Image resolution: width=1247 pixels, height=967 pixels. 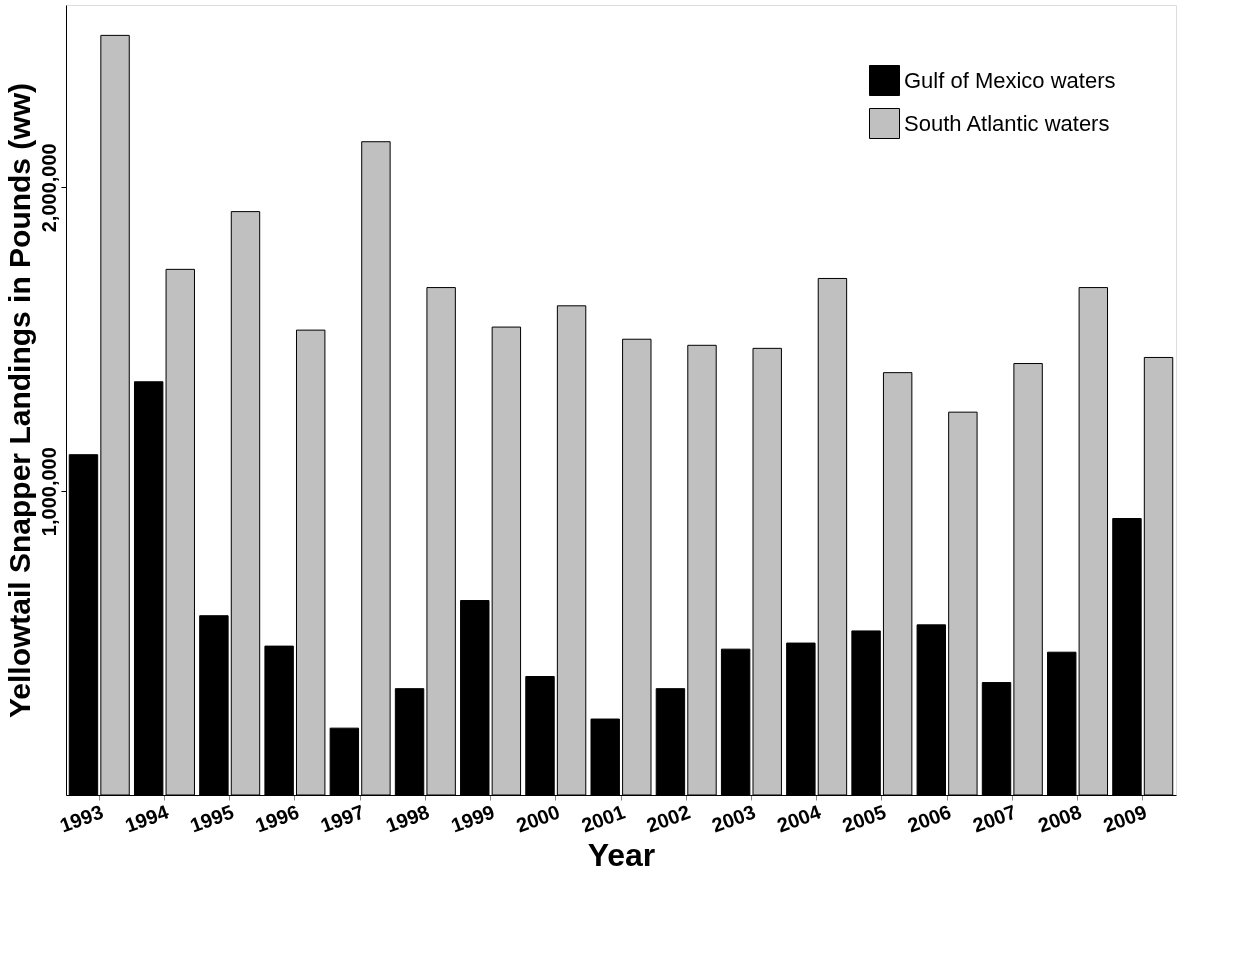 What do you see at coordinates (799, 818) in the screenshot?
I see `x-tick-label: 2004` at bounding box center [799, 818].